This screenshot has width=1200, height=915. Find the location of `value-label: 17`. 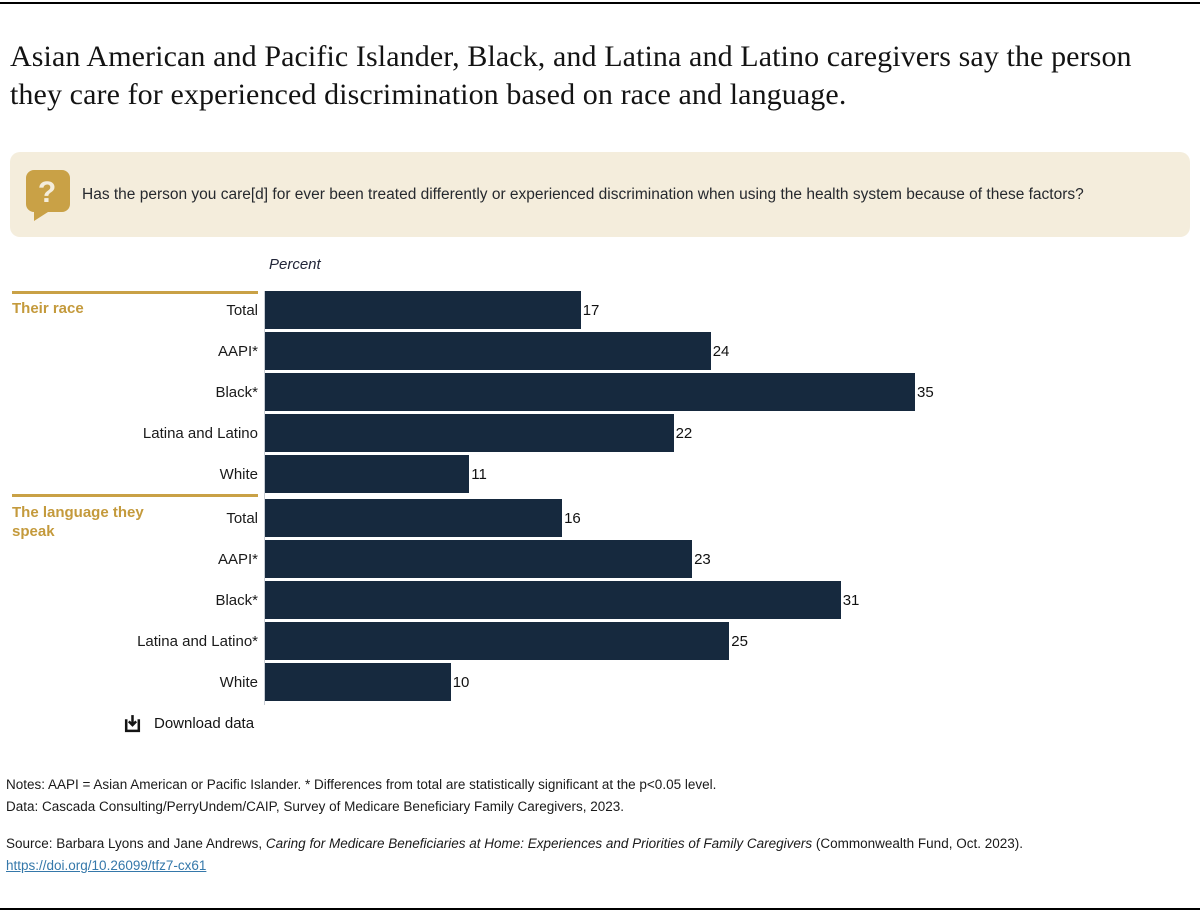

value-label: 17 is located at coordinates (591, 310).